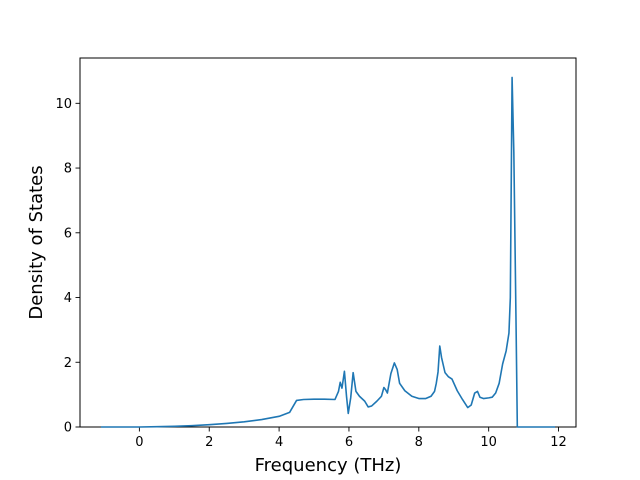 This screenshot has width=640, height=480. I want to click on y-tick-label: 10, so click(63, 104).